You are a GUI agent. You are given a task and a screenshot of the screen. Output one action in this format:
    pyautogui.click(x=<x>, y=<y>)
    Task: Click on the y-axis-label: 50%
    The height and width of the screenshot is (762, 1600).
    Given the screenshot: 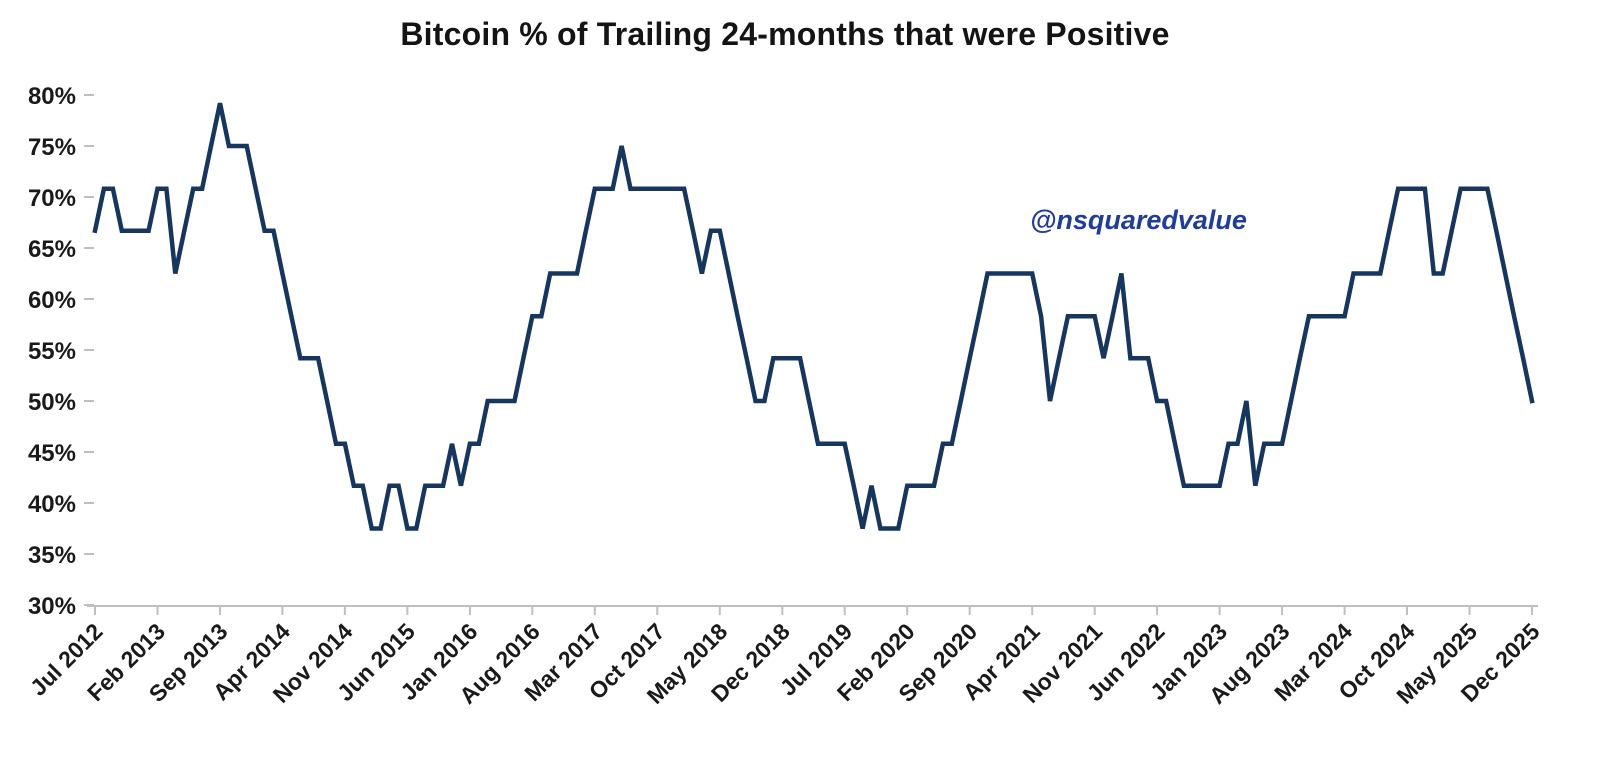 What is the action you would take?
    pyautogui.click(x=52, y=402)
    